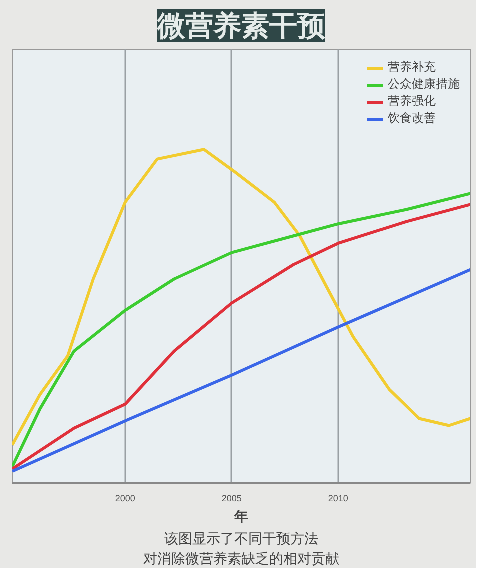 The height and width of the screenshot is (572, 480). What do you see at coordinates (241, 518) in the screenshot?
I see `x-axis-title: 年` at bounding box center [241, 518].